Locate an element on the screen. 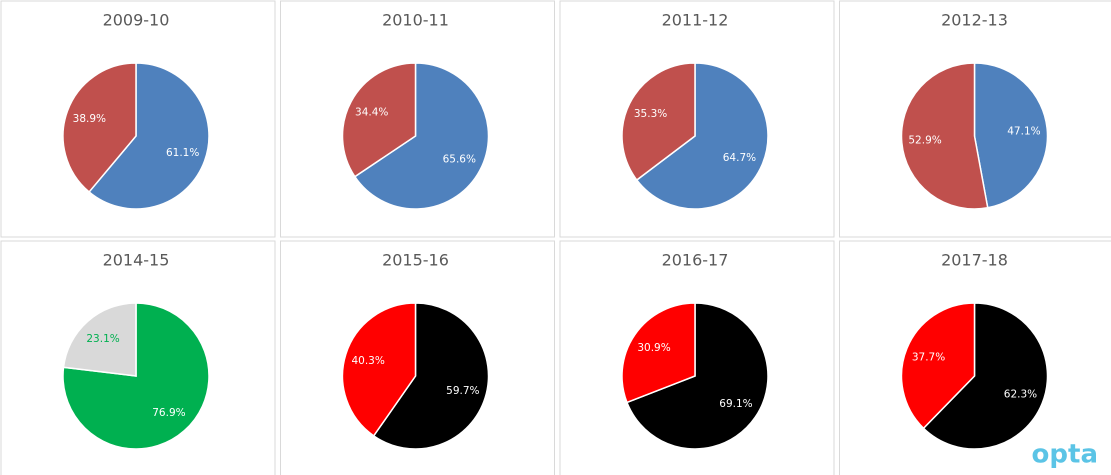  chart-title: 2012-13 is located at coordinates (974, 20).